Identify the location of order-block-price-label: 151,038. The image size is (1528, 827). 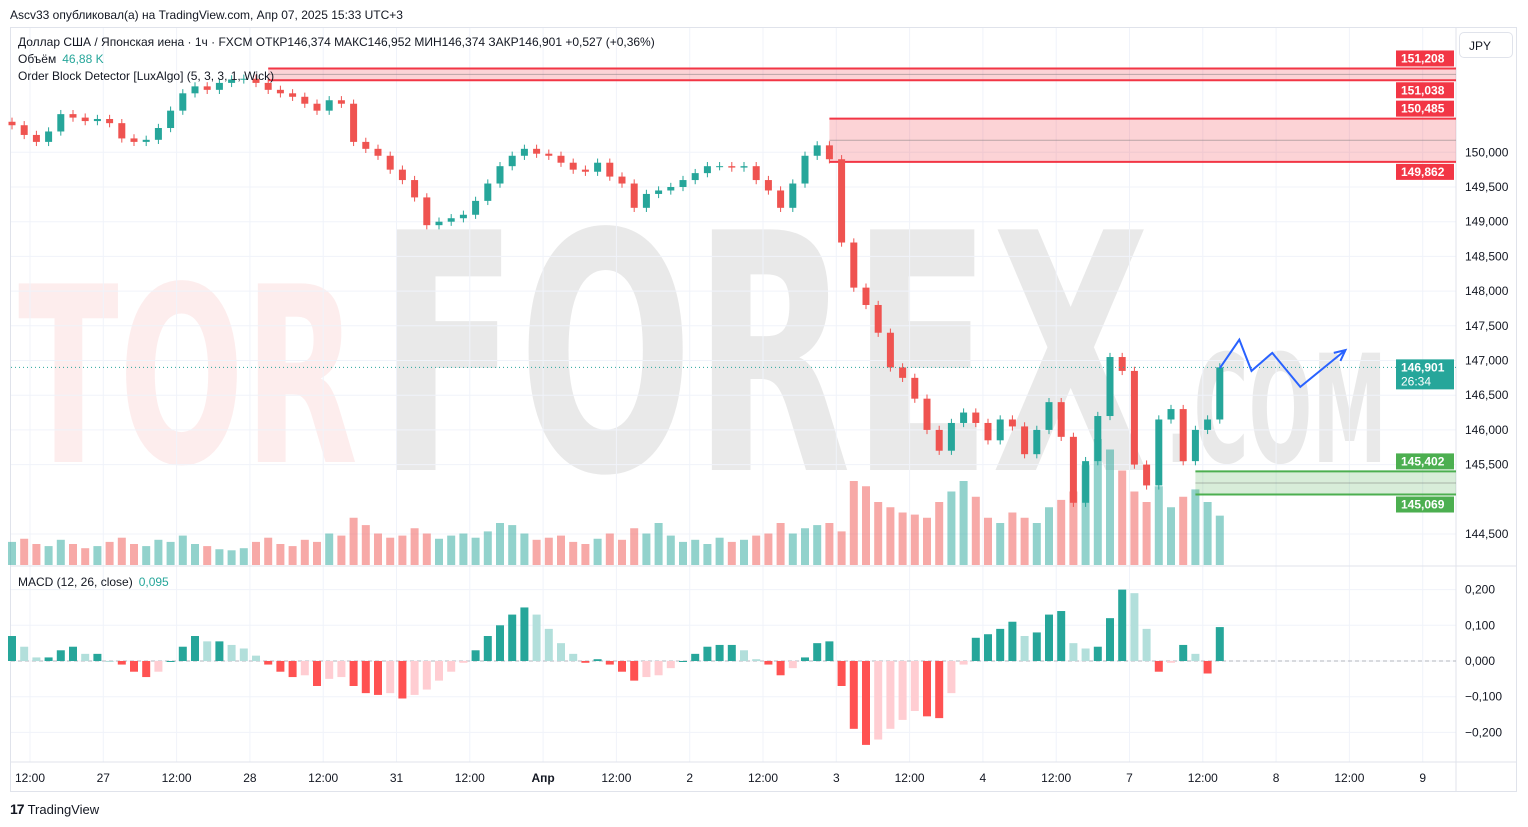
(1423, 90).